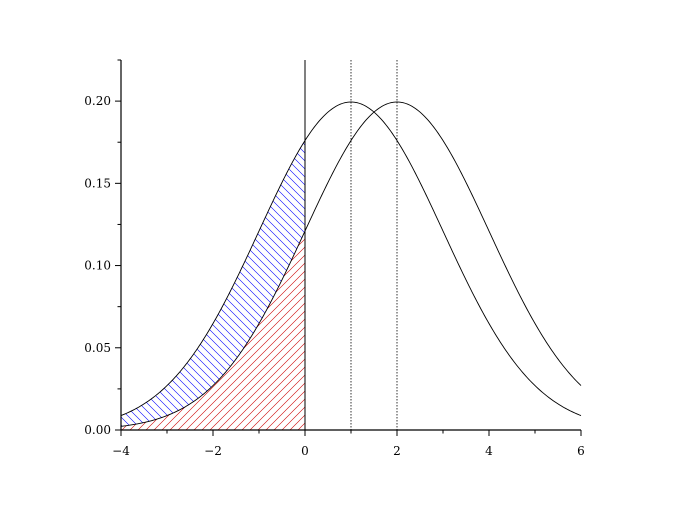  What do you see at coordinates (97, 101) in the screenshot?
I see `y-tick-label-4: 0.20` at bounding box center [97, 101].